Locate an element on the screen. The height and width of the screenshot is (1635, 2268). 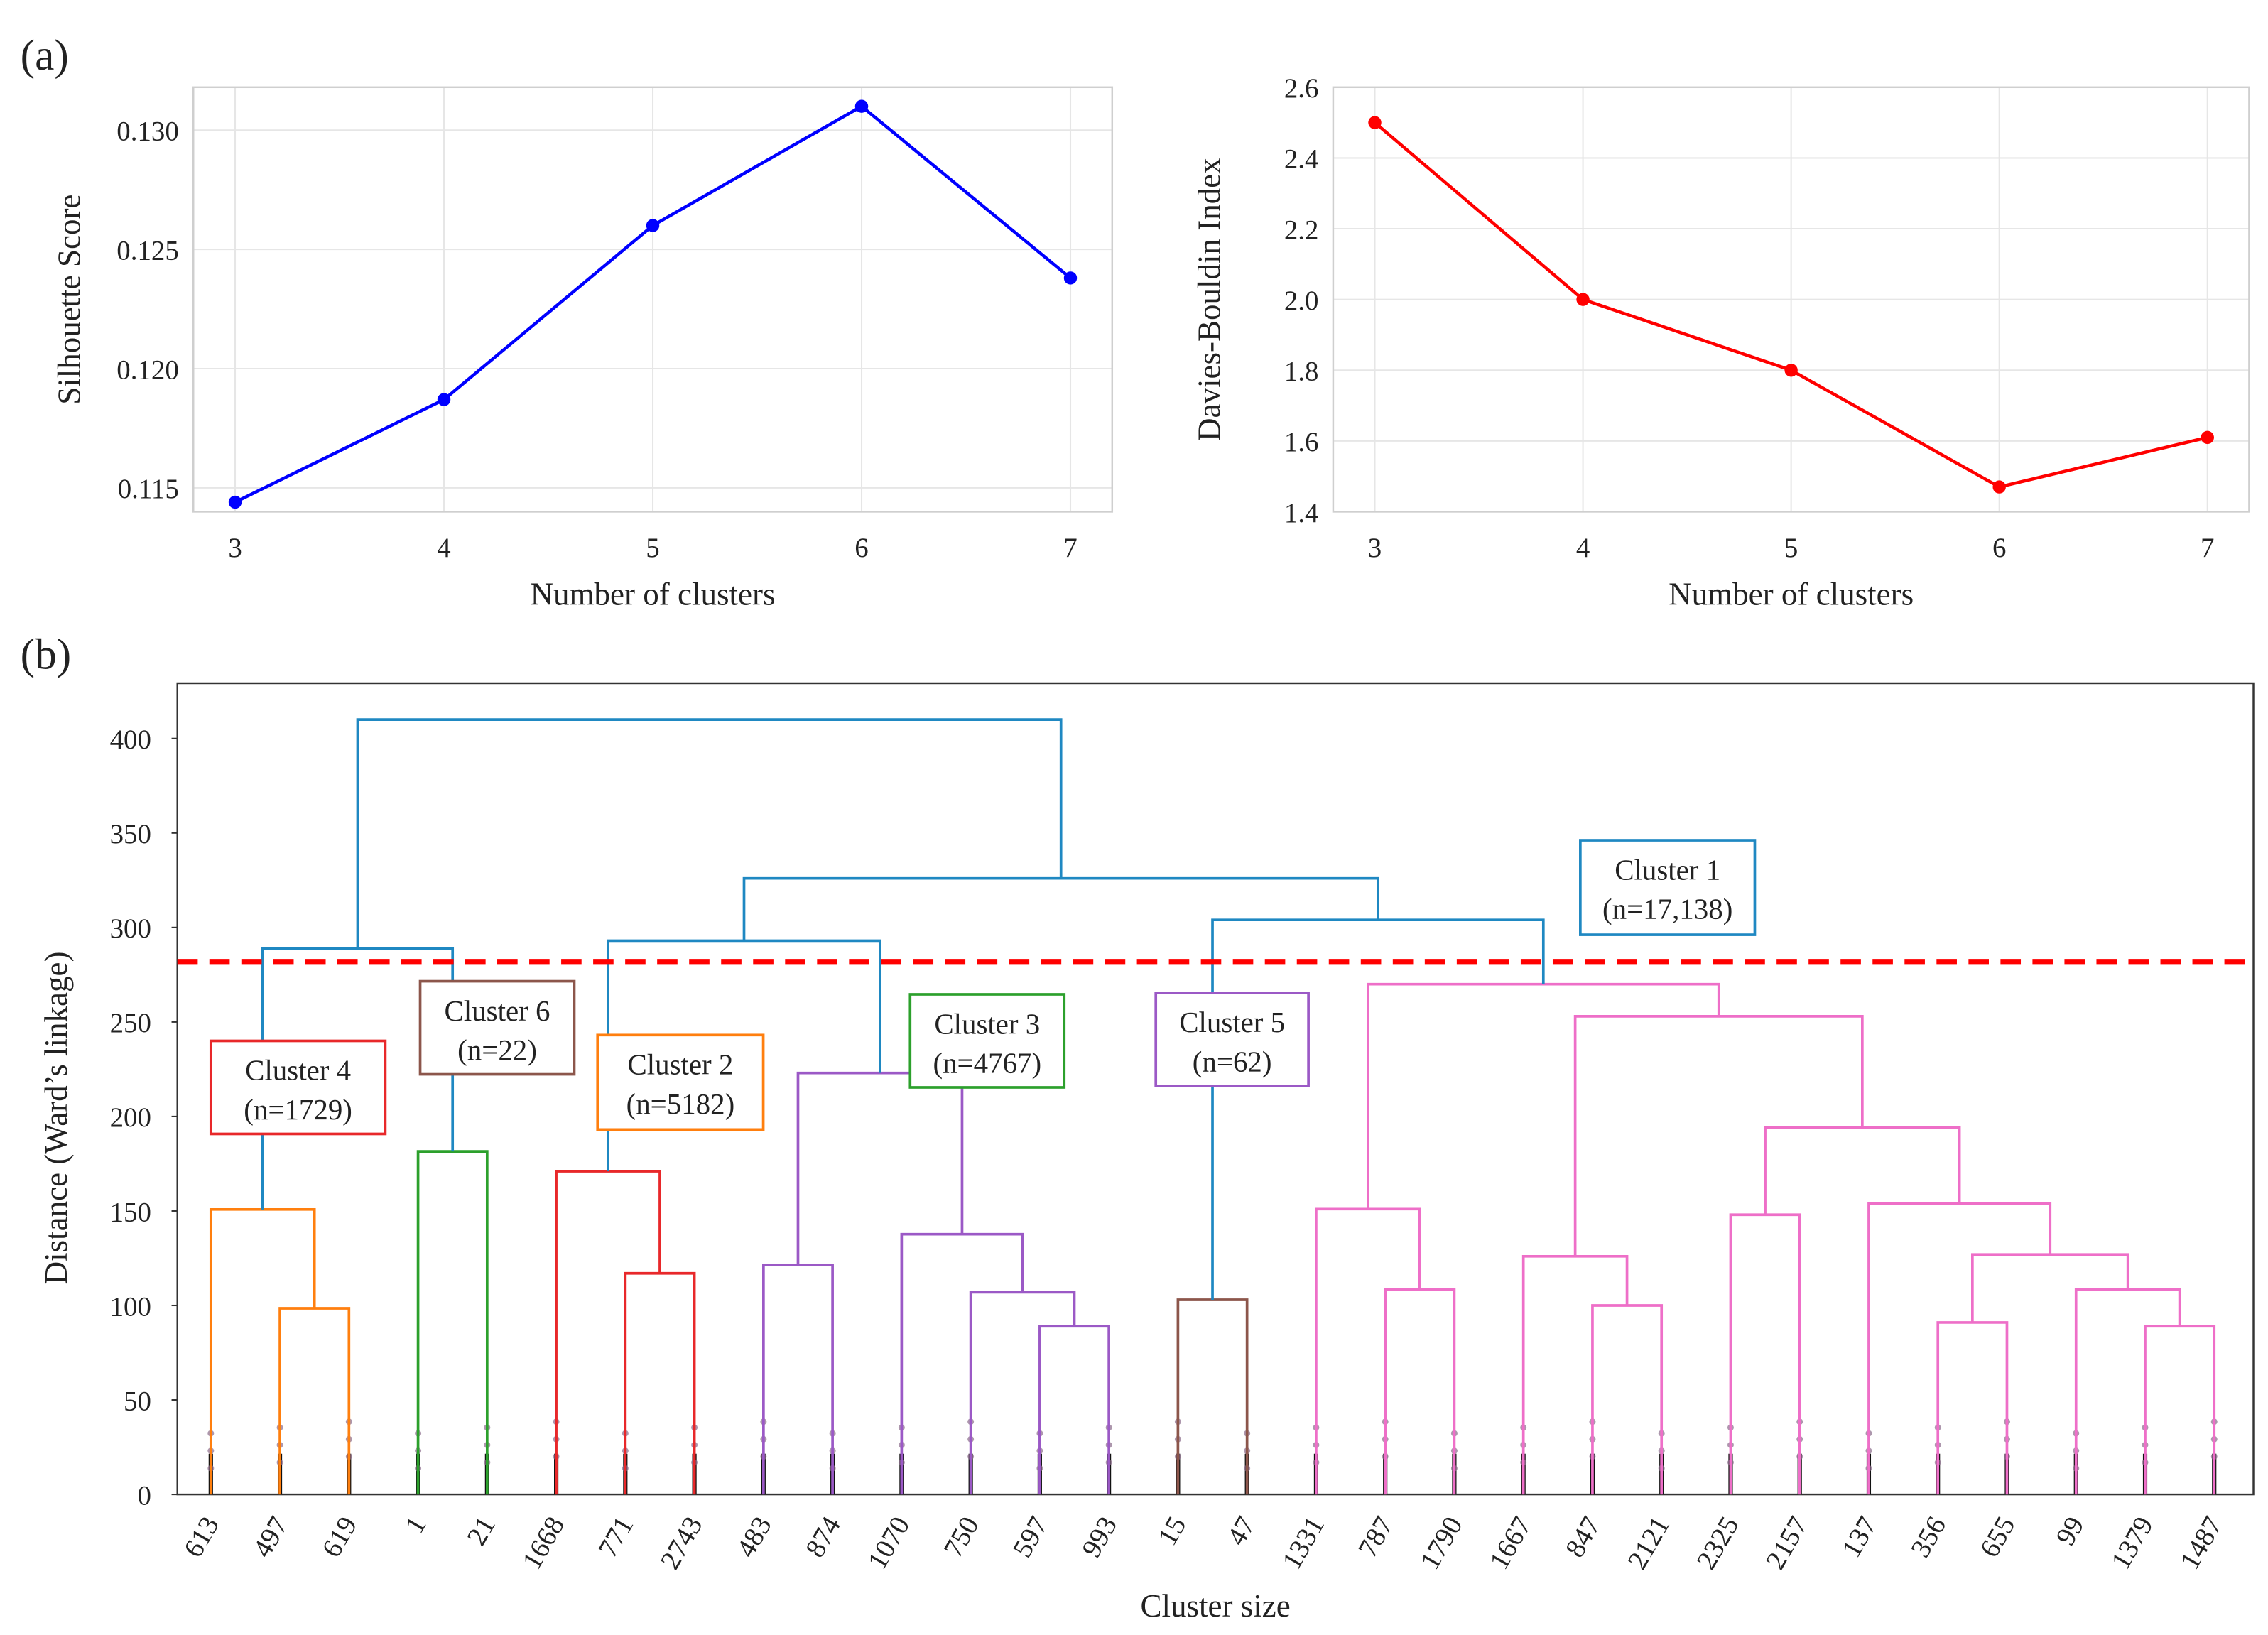
dendrogram-y-tick-label: 300 is located at coordinates (130, 928).